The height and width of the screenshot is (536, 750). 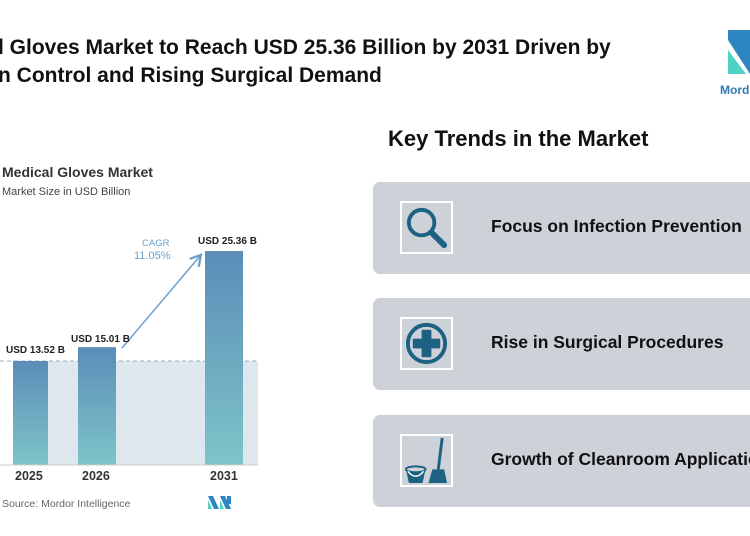 What do you see at coordinates (219, 502) in the screenshot?
I see `mordor-small-logo` at bounding box center [219, 502].